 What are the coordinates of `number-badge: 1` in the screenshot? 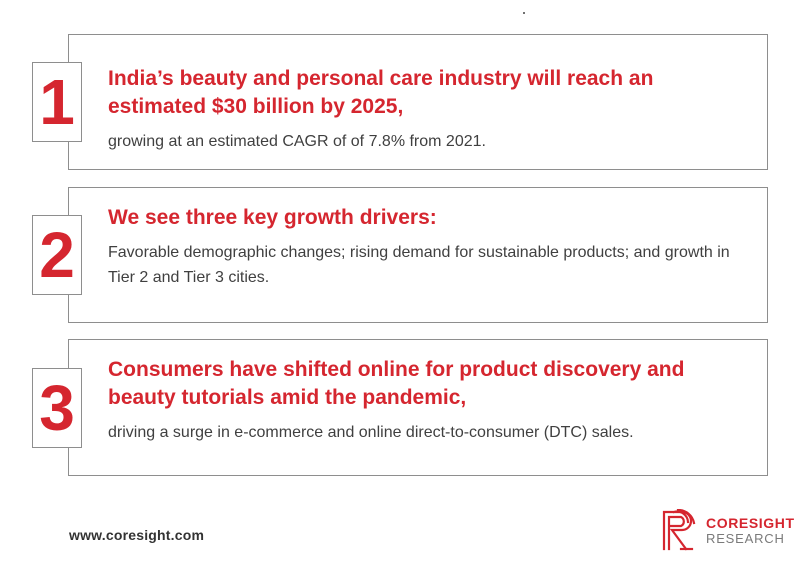 It's located at (57, 102).